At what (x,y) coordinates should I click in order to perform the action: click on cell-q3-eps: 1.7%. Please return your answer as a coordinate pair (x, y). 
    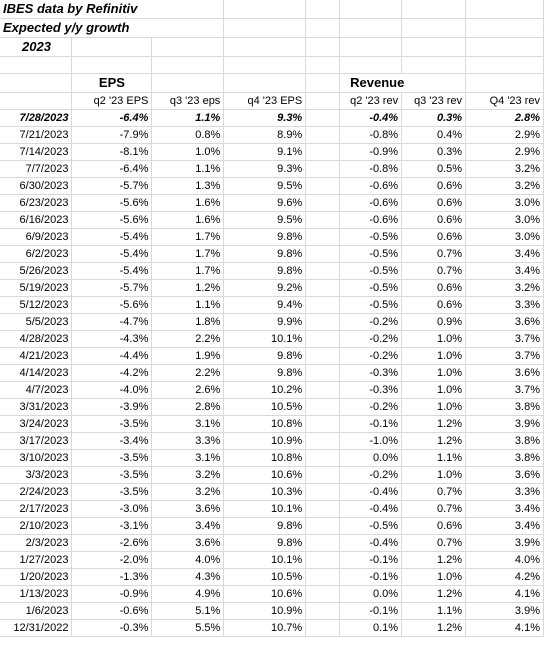
    Looking at the image, I should click on (188, 271).